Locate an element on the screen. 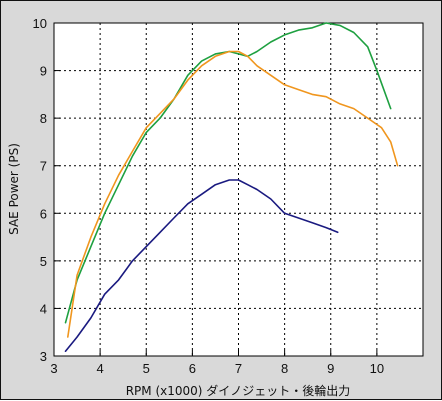 Image resolution: width=442 pixels, height=401 pixels. y-tick-label: 10 is located at coordinates (40, 23).